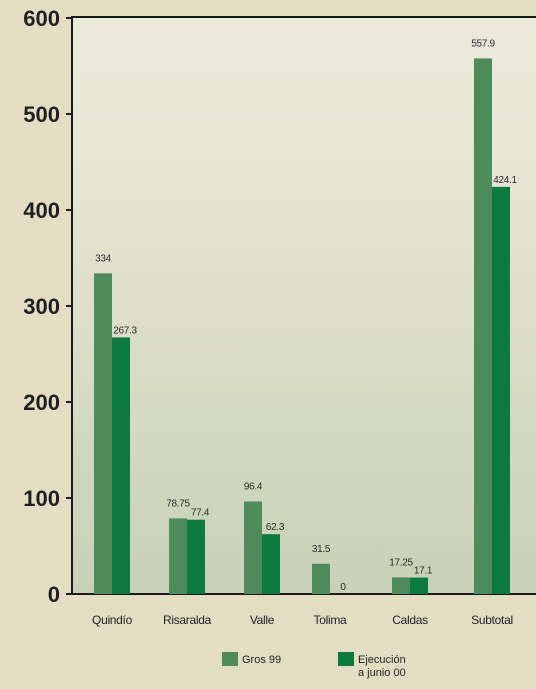 The height and width of the screenshot is (689, 536). I want to click on data-label: 557.9, so click(483, 43).